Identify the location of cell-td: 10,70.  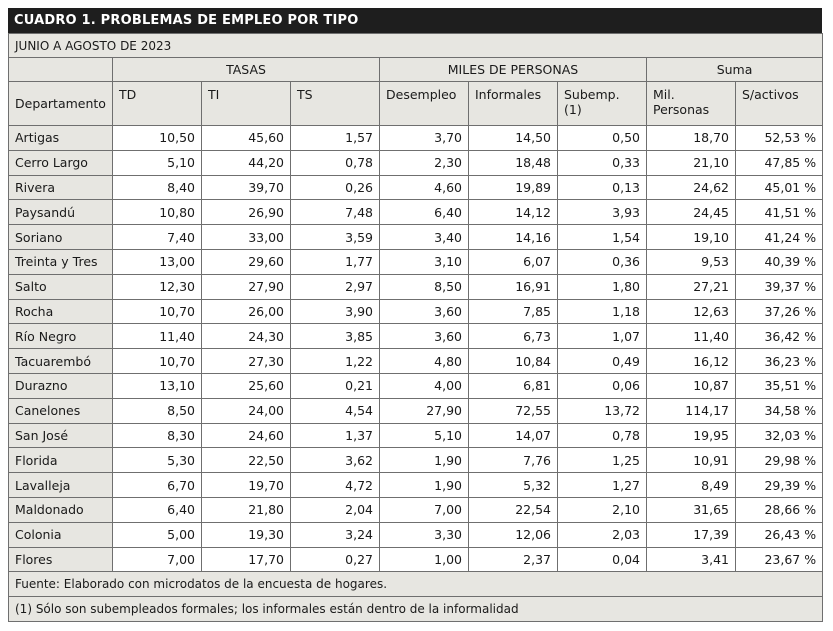
(157, 311).